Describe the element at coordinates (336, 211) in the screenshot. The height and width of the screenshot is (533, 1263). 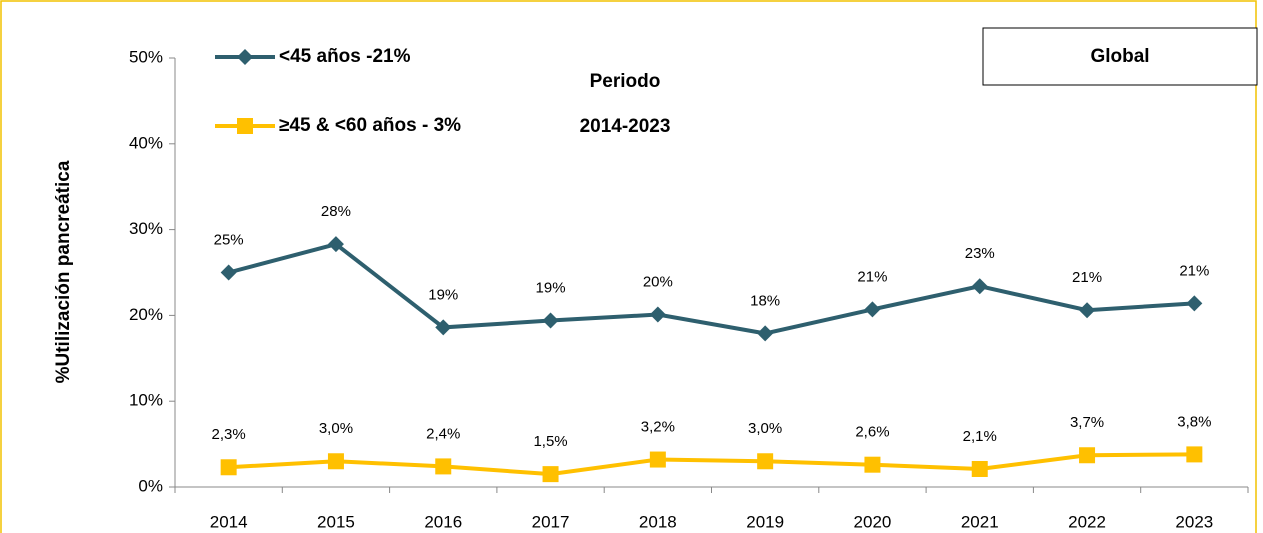
I see `value-label: 28%` at that location.